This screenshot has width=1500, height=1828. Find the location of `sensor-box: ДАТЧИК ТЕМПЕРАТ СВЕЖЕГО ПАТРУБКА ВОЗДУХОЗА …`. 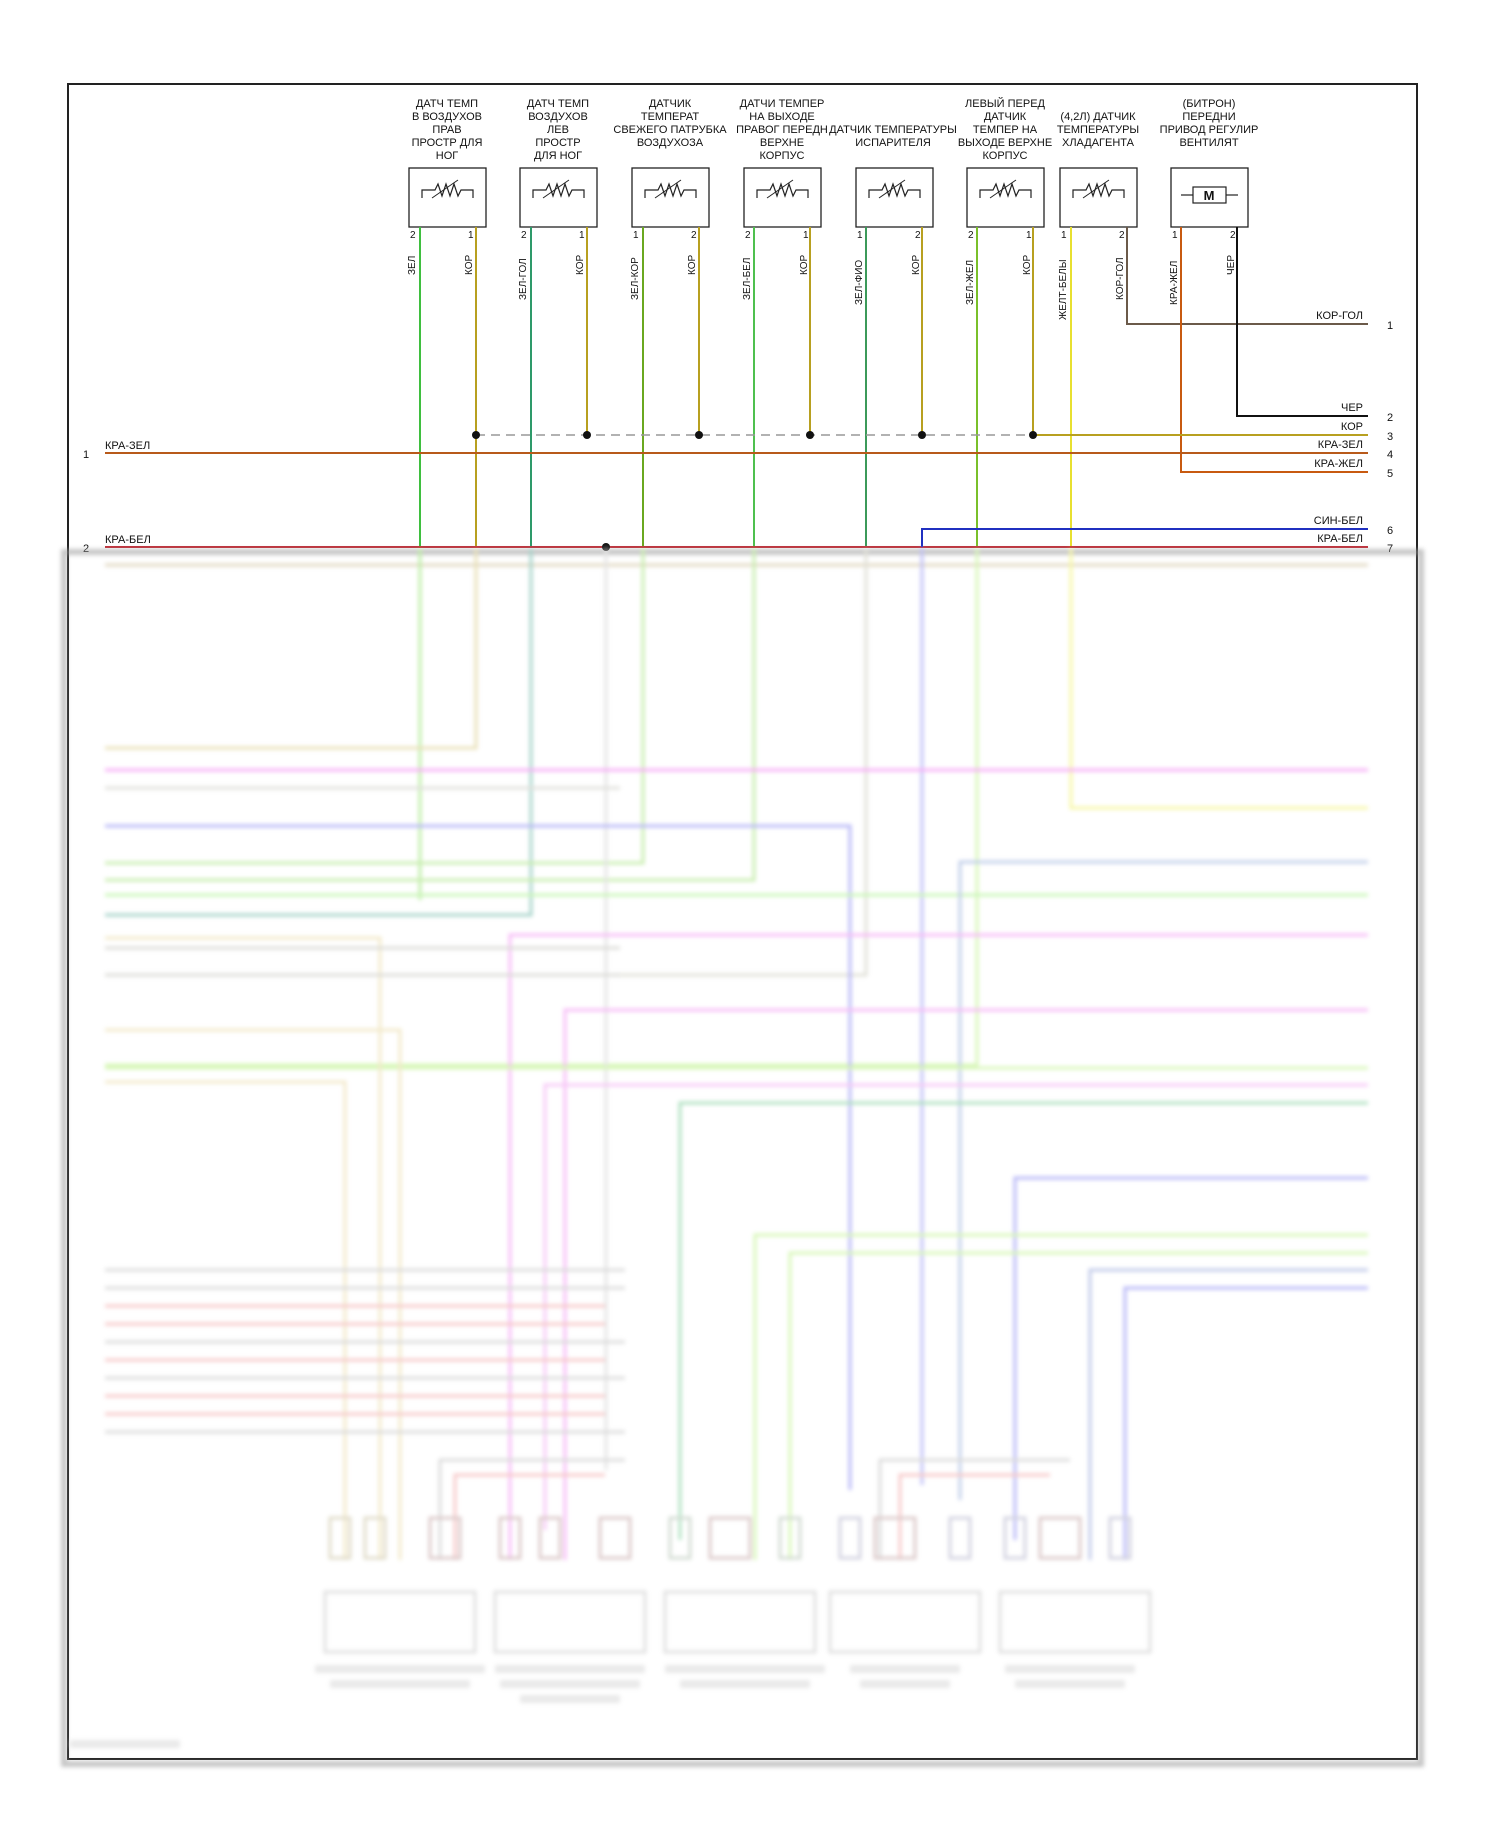

sensor-box: ДАТЧИК ТЕМПЕРАТ СВЕЖЕГО ПАТРУБКА ВОЗДУХОЗА … is located at coordinates (670, 199).